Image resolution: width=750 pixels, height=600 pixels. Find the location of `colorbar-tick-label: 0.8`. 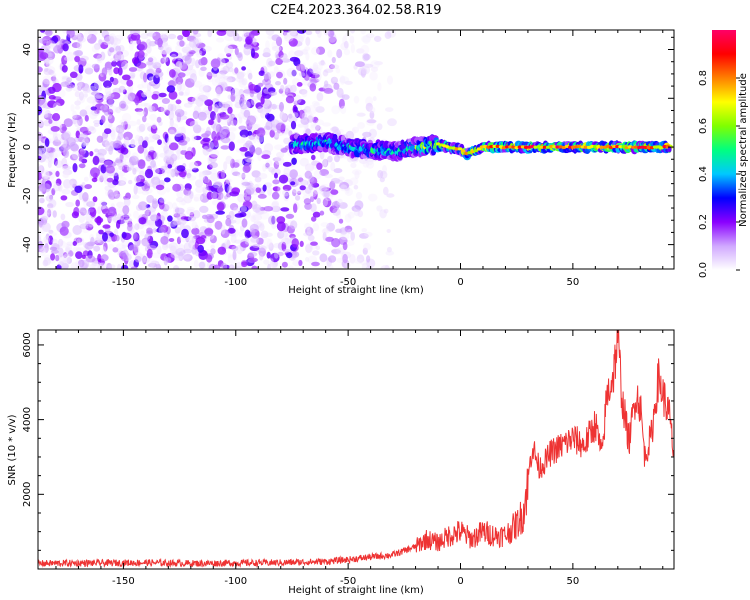

colorbar-tick-label: 0.8 is located at coordinates (703, 78).